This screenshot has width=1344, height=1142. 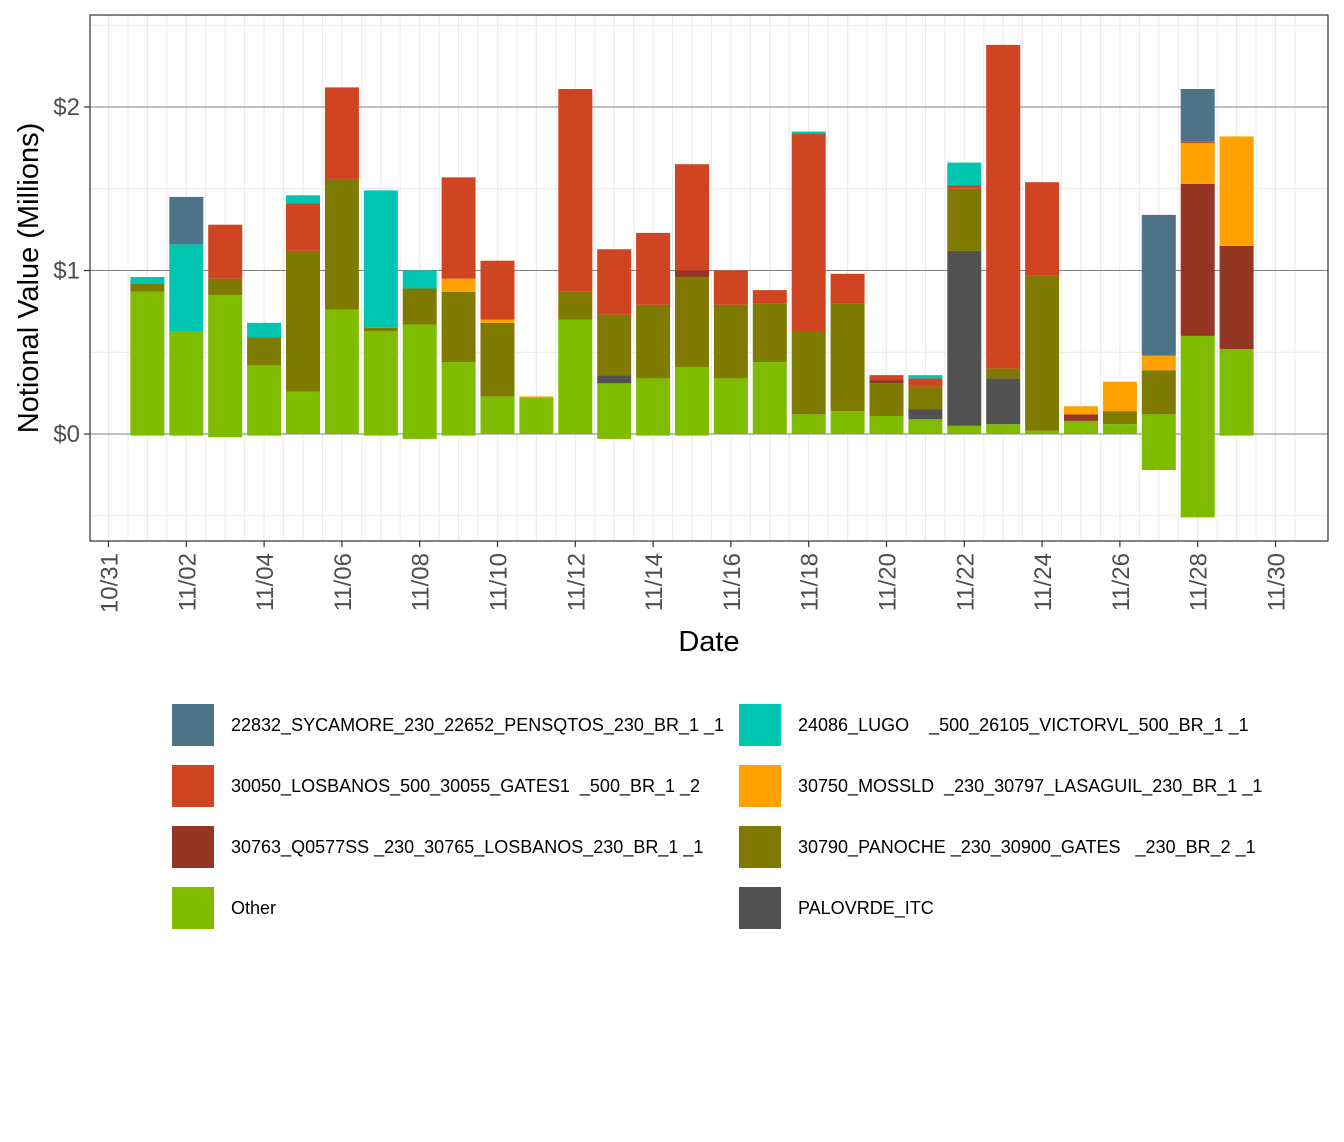 What do you see at coordinates (654, 582) in the screenshot?
I see `x-tick-label: 11/14` at bounding box center [654, 582].